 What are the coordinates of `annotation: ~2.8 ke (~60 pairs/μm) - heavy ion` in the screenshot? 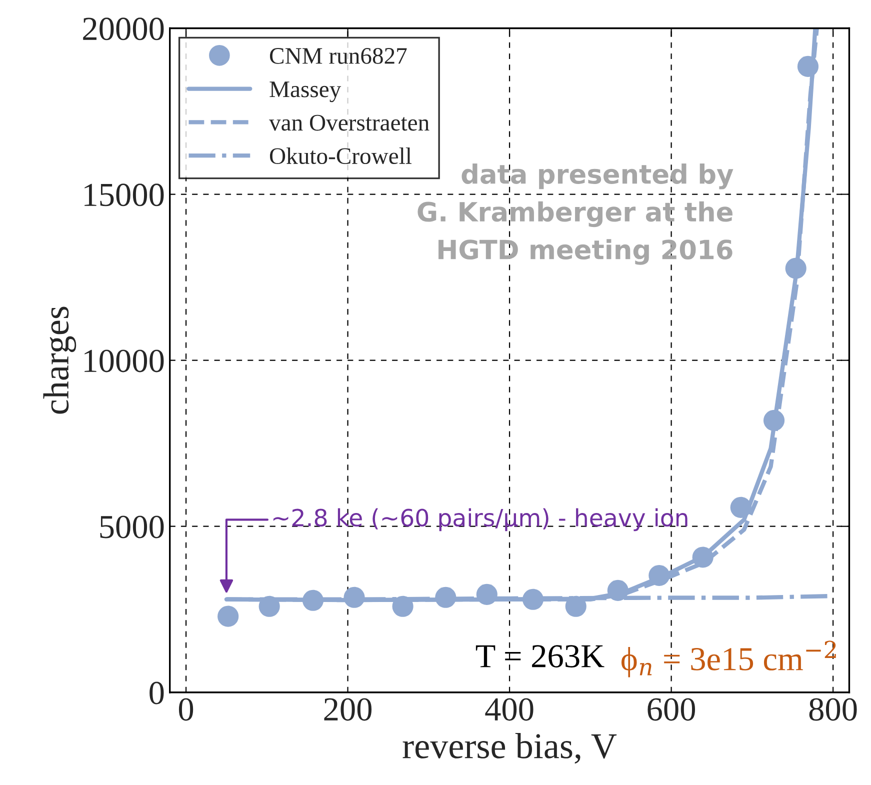 It's located at (480, 520).